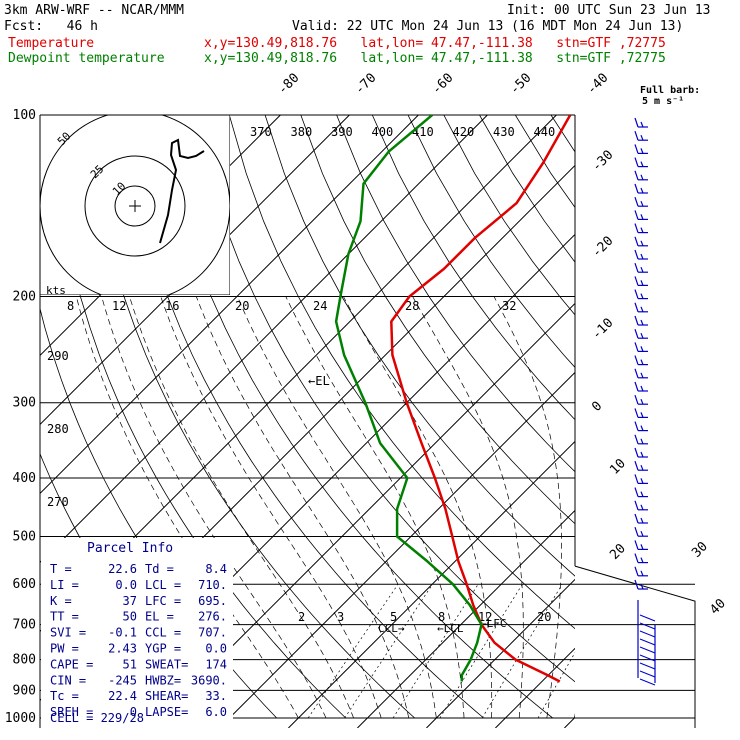 The width and height of the screenshot is (740, 740). I want to click on parcel-value: 33., so click(216, 696).